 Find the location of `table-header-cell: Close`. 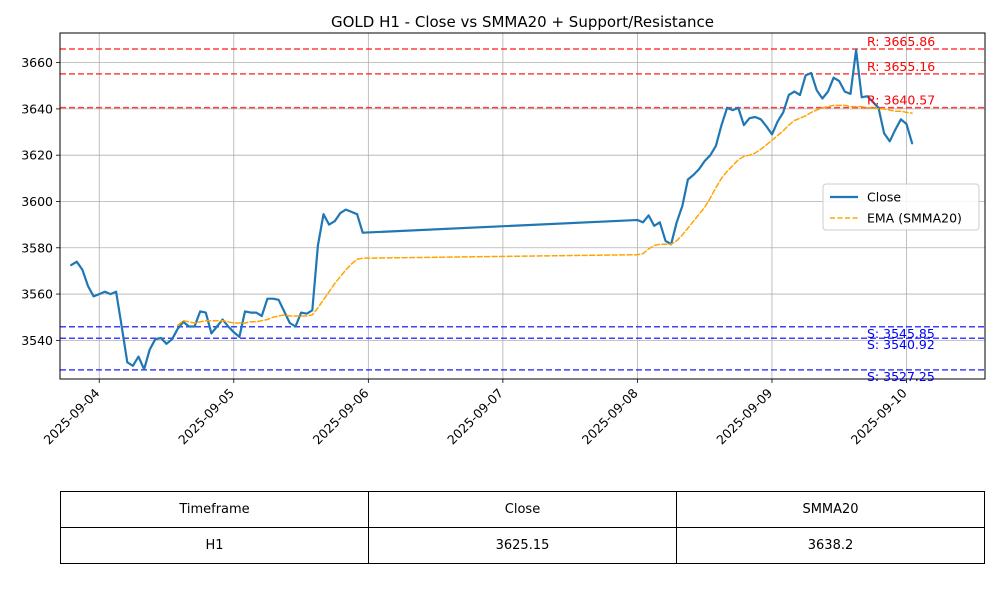

table-header-cell: Close is located at coordinates (522, 509).